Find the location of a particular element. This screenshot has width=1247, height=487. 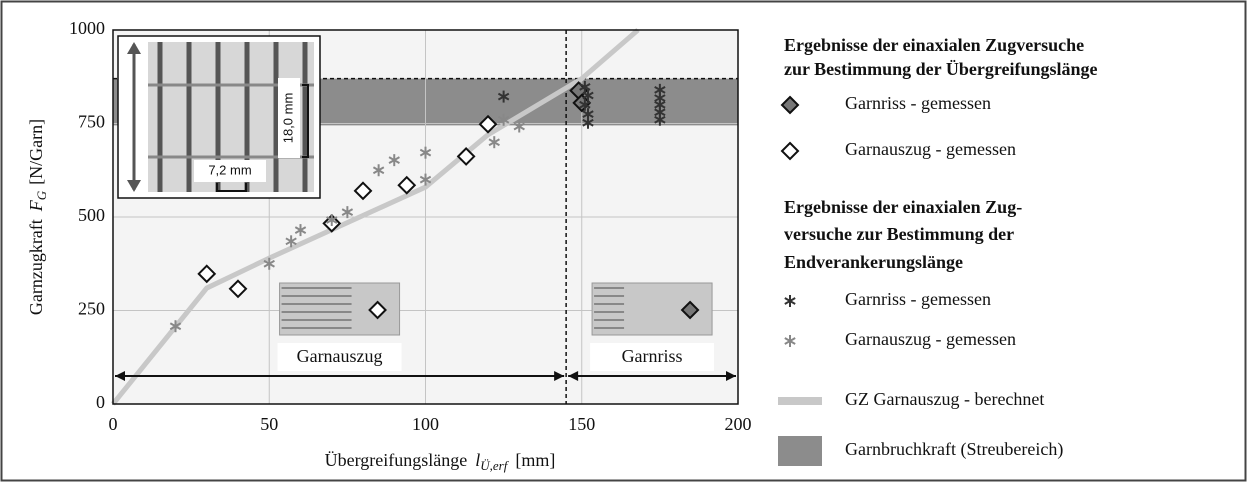

y-label-unit: [N/Garn] is located at coordinates (36, 152).